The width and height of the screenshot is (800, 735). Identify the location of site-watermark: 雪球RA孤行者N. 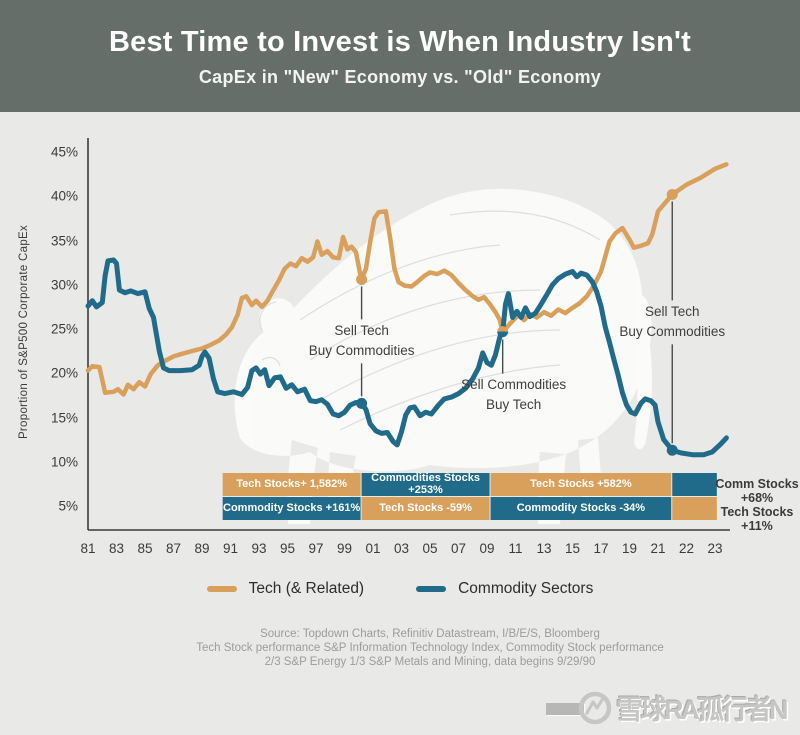
(673, 709).